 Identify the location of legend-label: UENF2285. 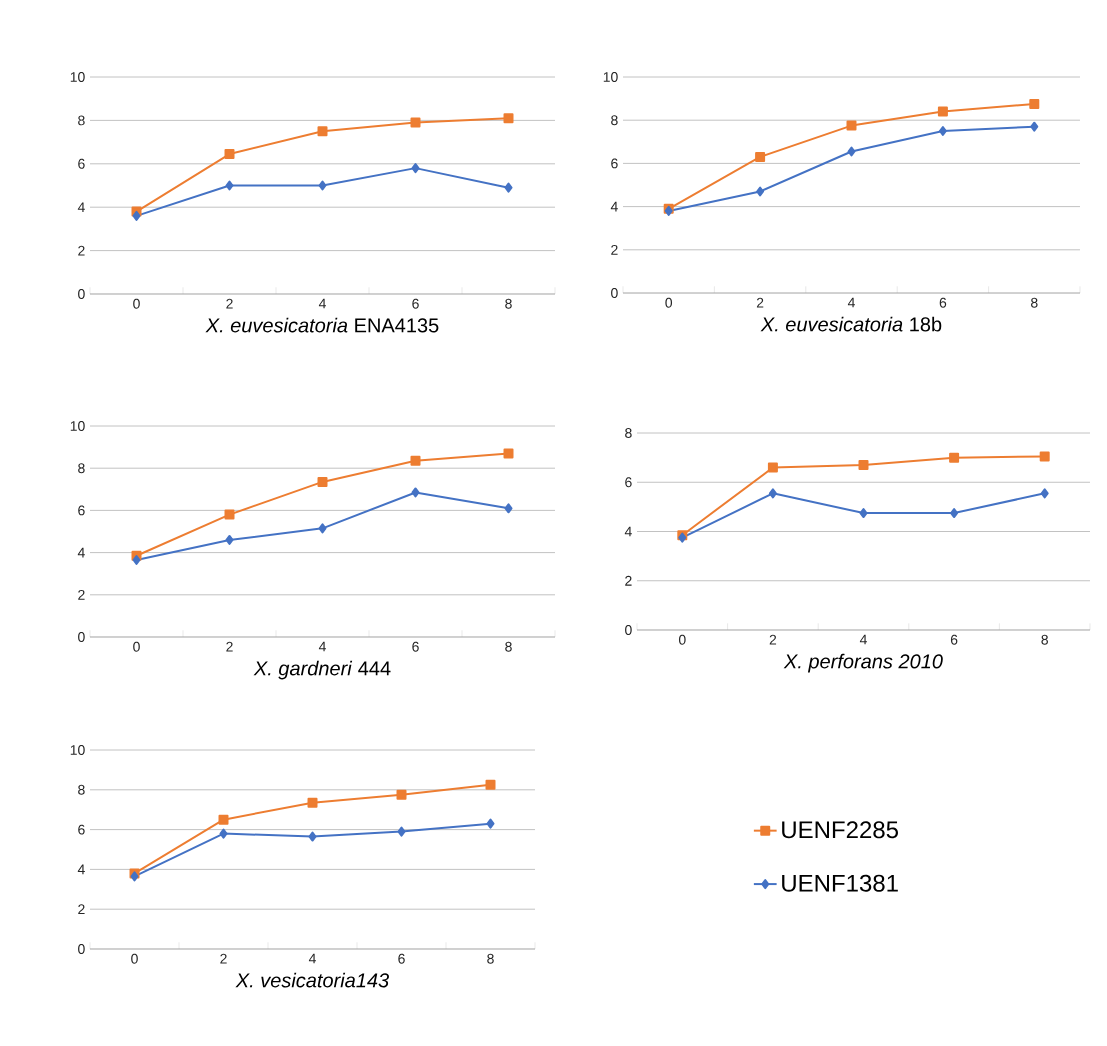
(840, 830).